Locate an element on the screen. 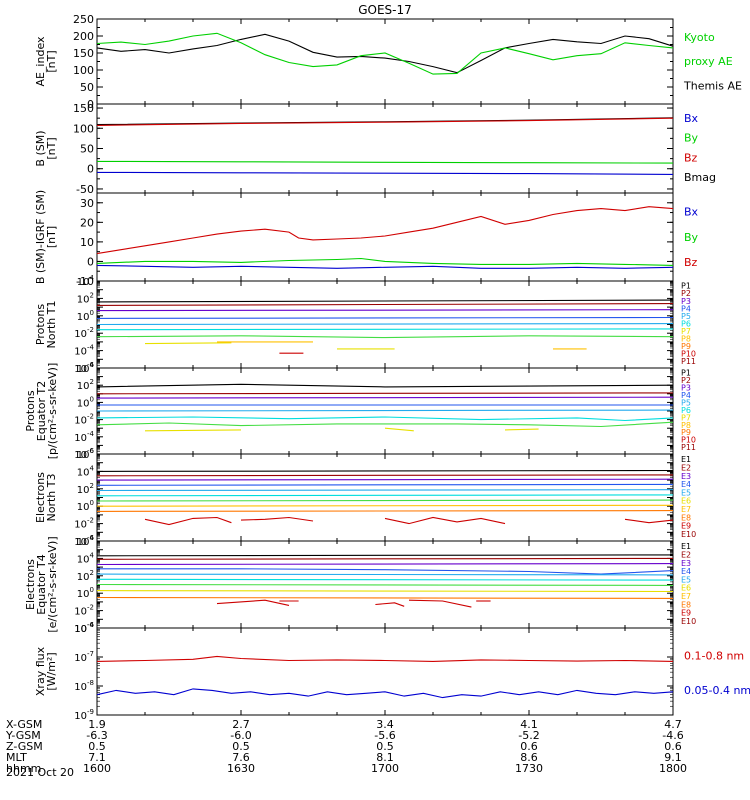  y-axis-label: North T3 is located at coordinates (51, 498).